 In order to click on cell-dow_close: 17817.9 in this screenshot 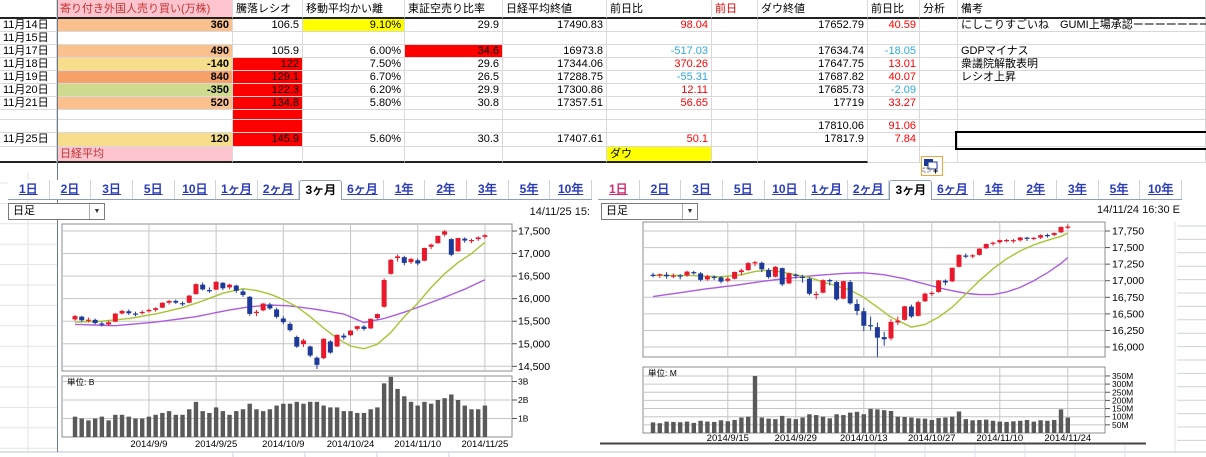, I will do `click(813, 140)`.